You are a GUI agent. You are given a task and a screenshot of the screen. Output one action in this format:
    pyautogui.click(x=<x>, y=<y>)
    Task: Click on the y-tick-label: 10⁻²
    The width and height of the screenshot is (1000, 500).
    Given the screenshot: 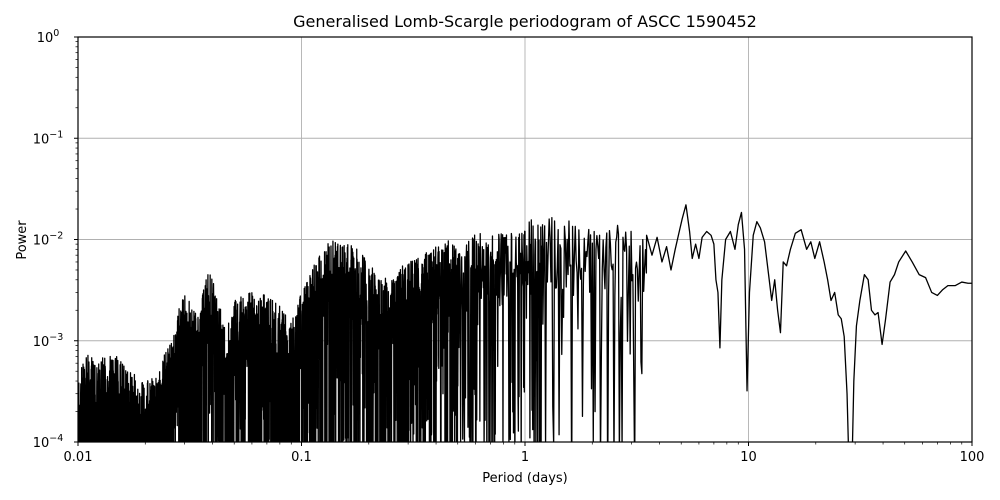 What is the action you would take?
    pyautogui.click(x=48, y=240)
    